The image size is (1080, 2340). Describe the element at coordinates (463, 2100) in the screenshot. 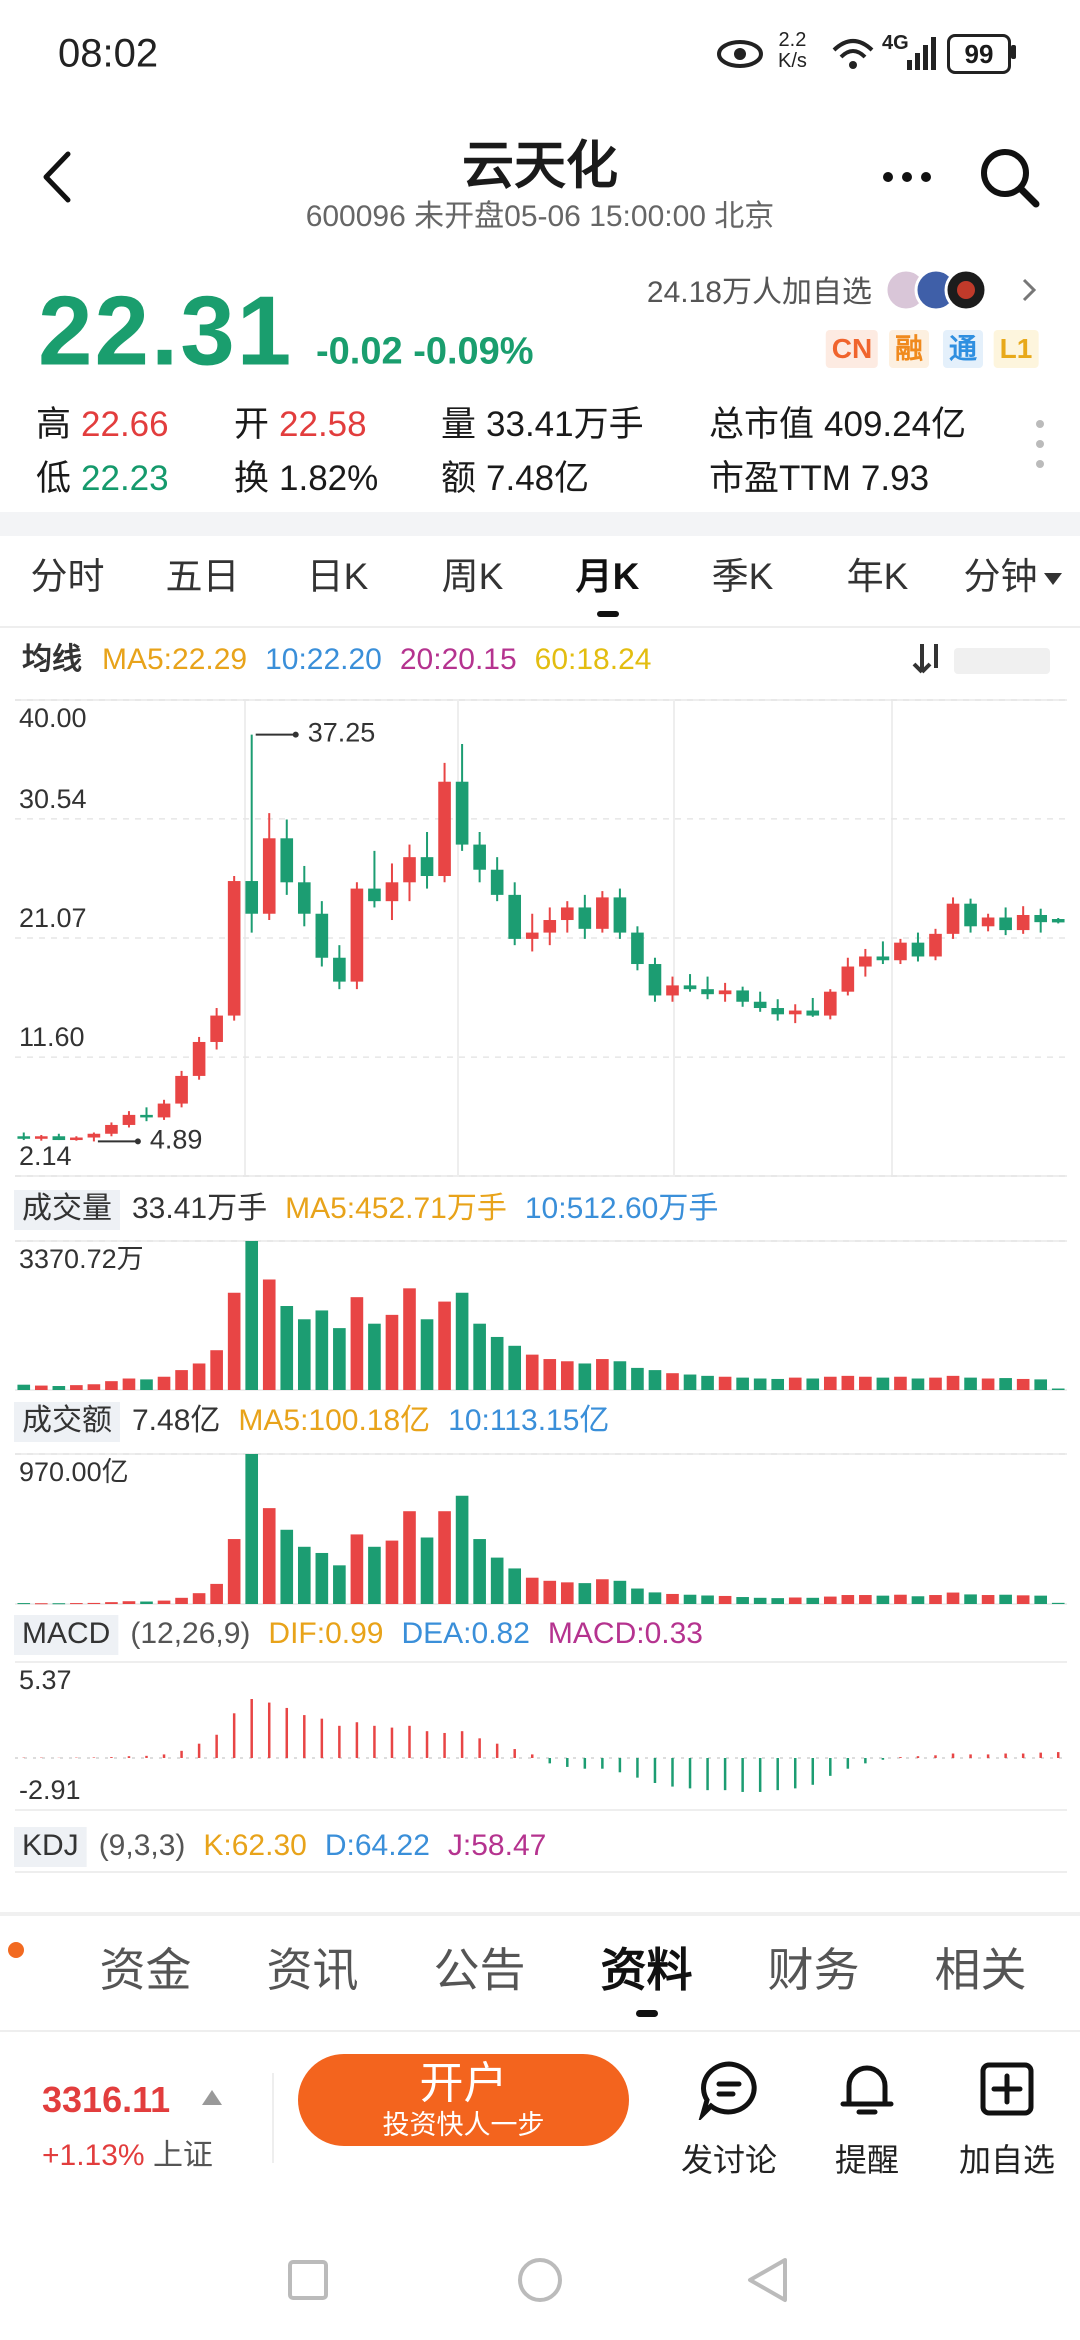

I see `open-account-button: 开户 投资快人一步` at that location.